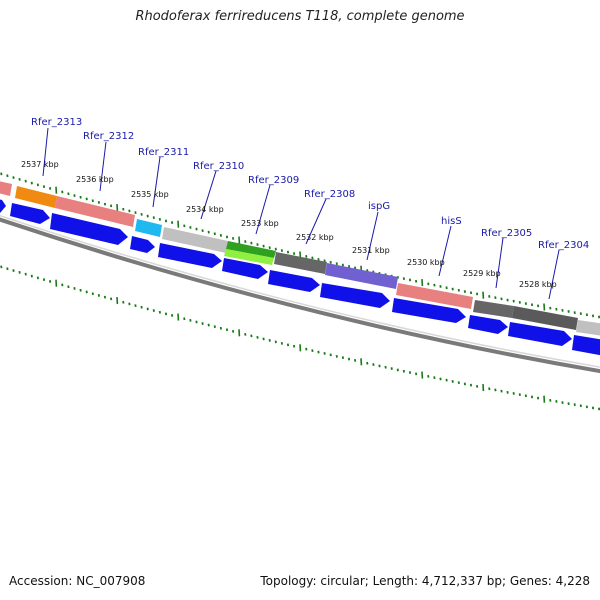  I want to click on gene-label-ispg: ispG, so click(379, 206).